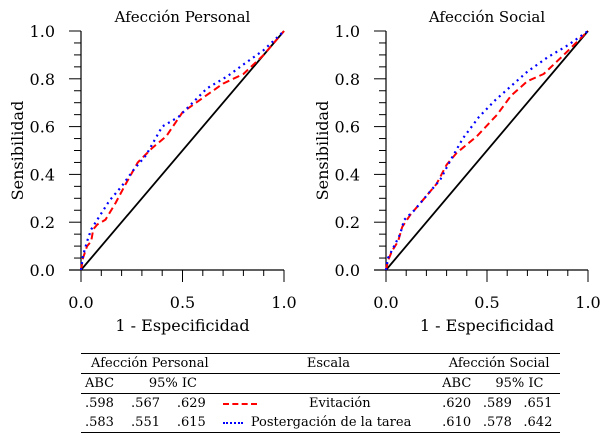  Describe the element at coordinates (519, 383) in the screenshot. I see `subheader-right-ic: 95% IC` at that location.